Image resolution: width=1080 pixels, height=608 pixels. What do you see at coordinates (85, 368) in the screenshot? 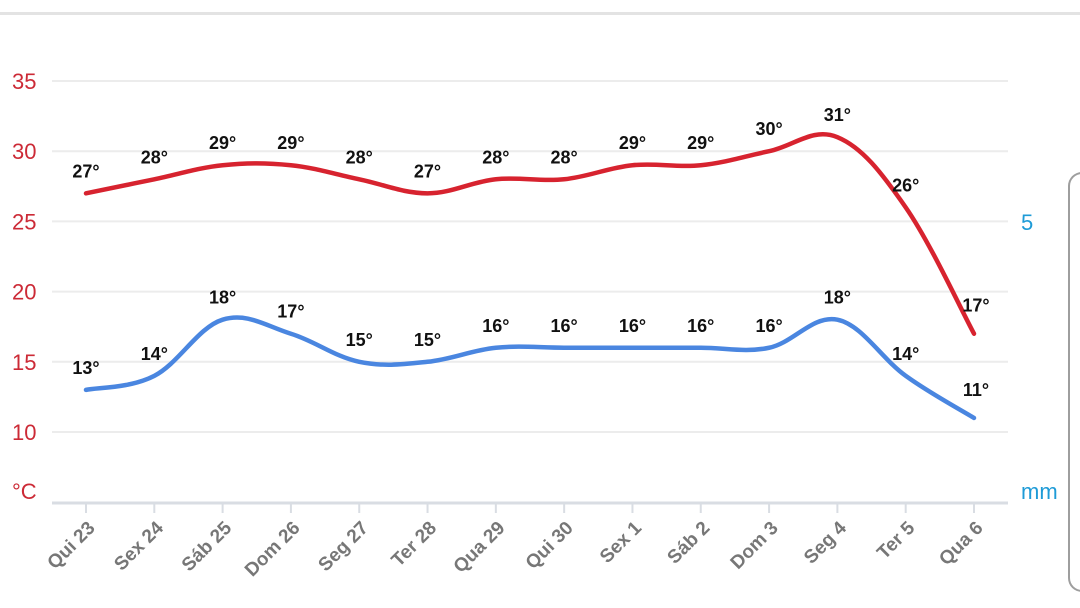
I see `min-temp-data-label: 13°` at bounding box center [85, 368].